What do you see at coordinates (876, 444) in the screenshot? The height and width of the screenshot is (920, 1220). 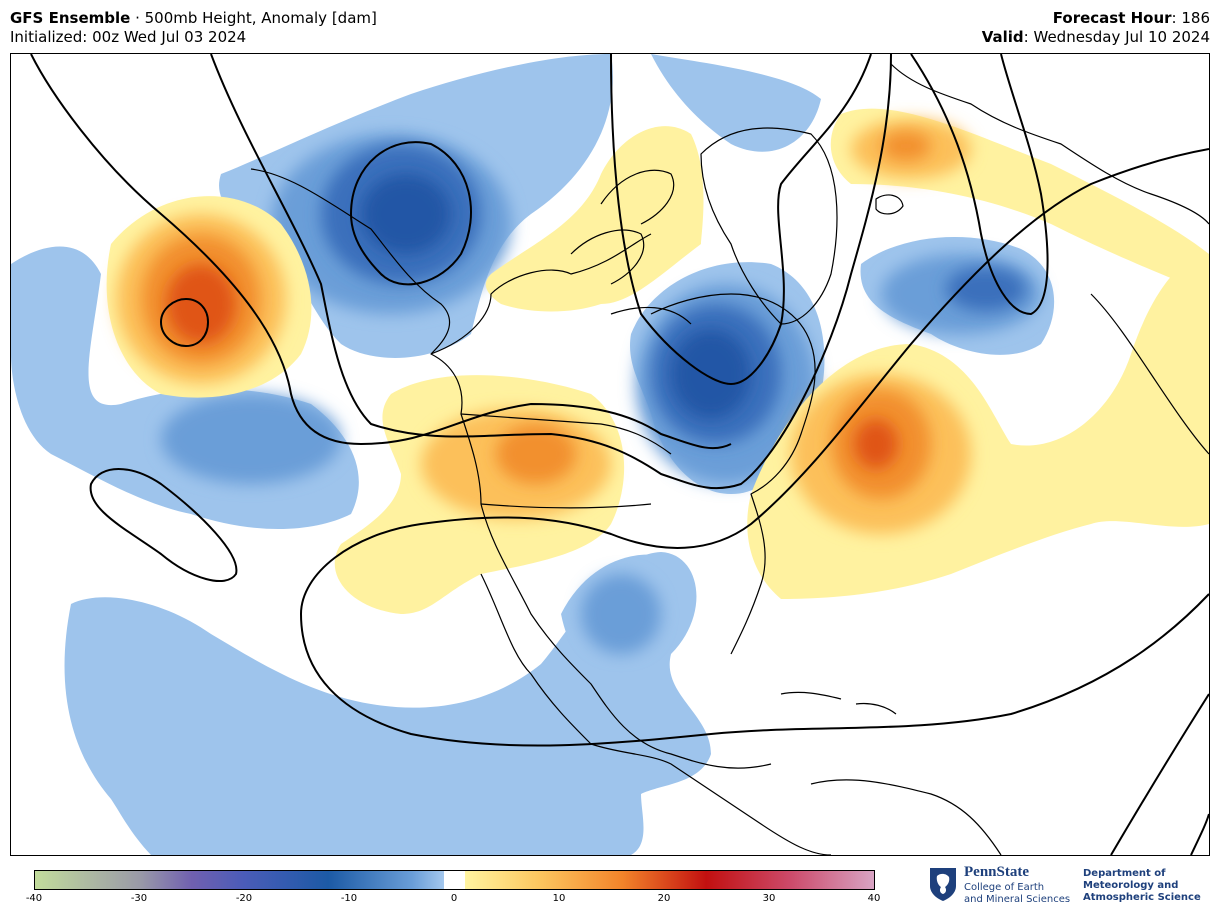 I see `pos-core-atlantic` at bounding box center [876, 444].